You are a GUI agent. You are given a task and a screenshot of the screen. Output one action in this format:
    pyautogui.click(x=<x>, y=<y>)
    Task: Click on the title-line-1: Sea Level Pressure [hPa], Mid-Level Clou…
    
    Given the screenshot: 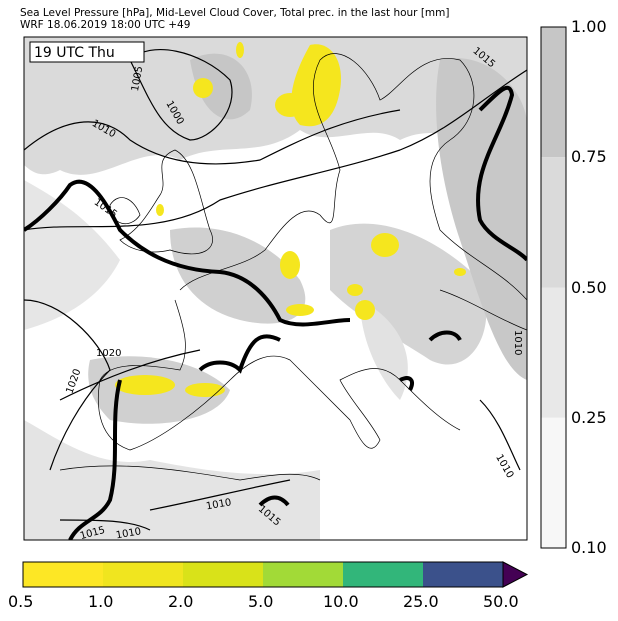 What is the action you would take?
    pyautogui.click(x=235, y=13)
    